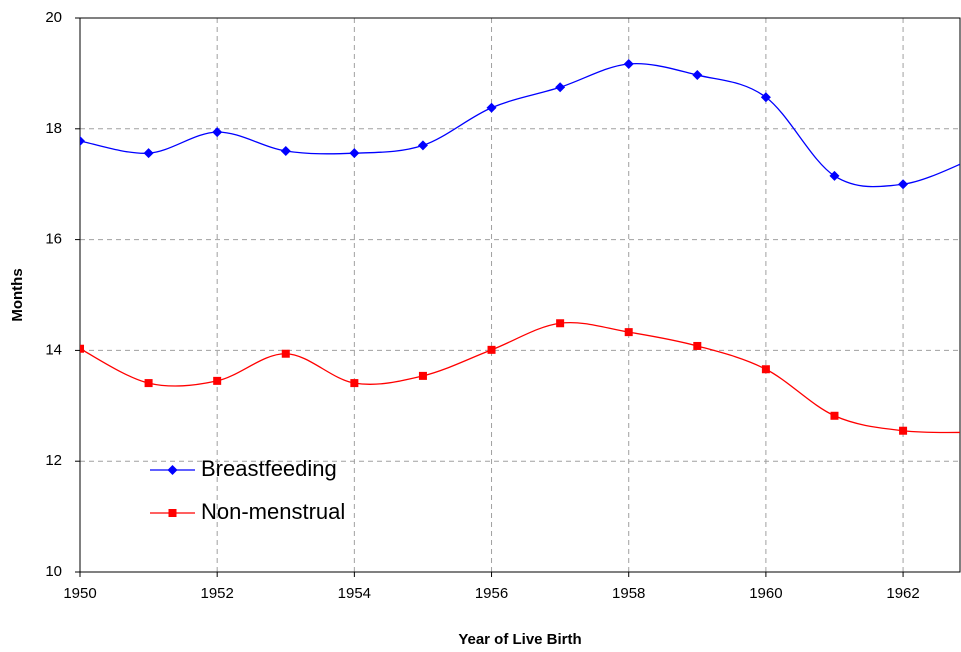 The image size is (961, 652). I want to click on x-tick-label: 1960, so click(765, 593).